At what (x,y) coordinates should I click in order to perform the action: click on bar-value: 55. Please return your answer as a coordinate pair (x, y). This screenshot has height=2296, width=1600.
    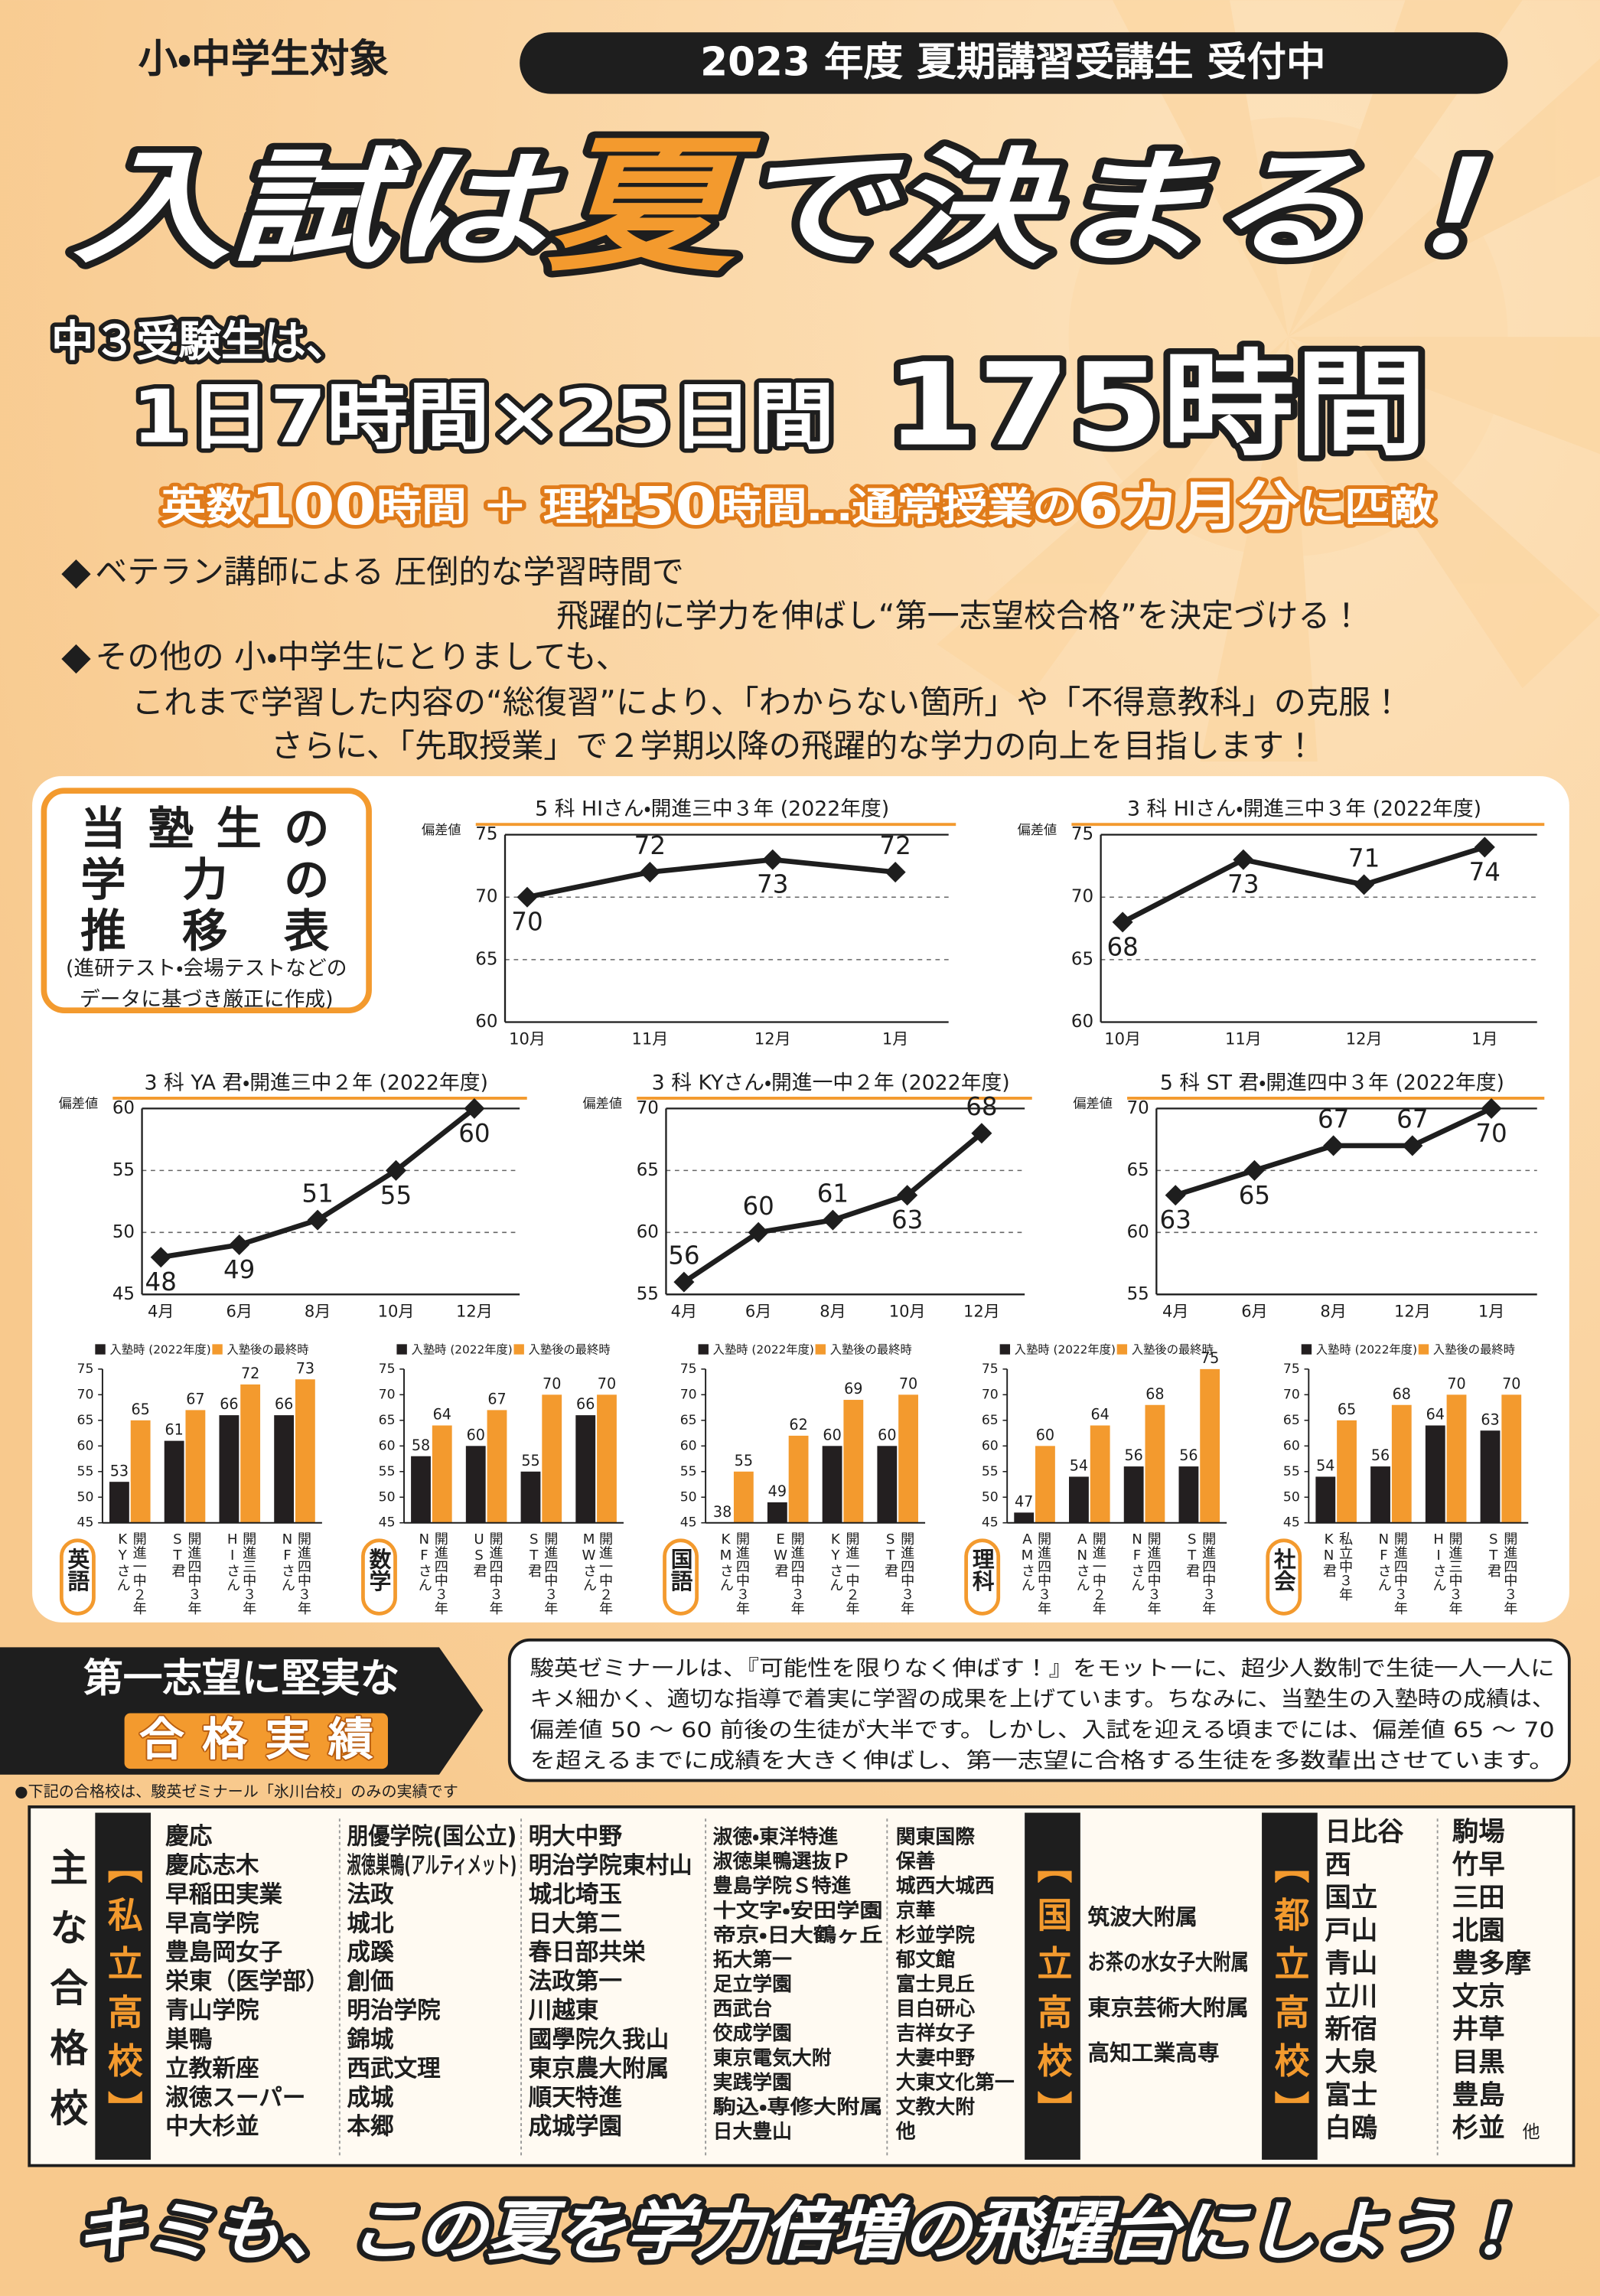
    Looking at the image, I should click on (530, 1460).